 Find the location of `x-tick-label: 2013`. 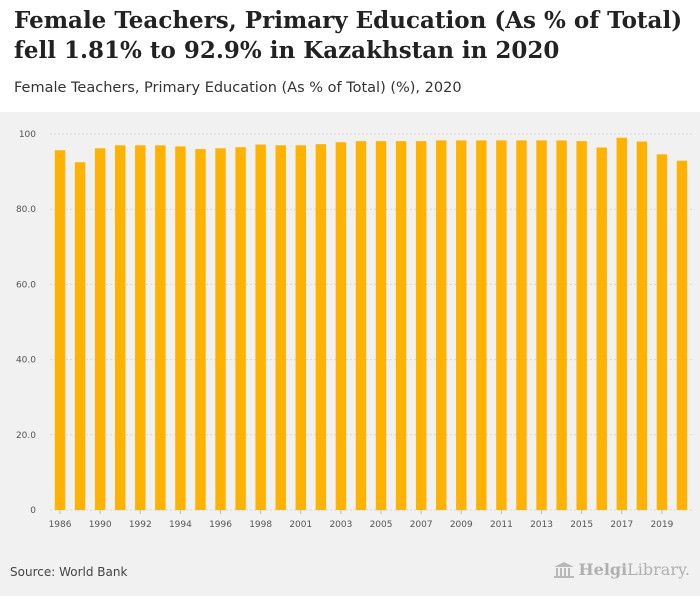

x-tick-label: 2013 is located at coordinates (541, 525).